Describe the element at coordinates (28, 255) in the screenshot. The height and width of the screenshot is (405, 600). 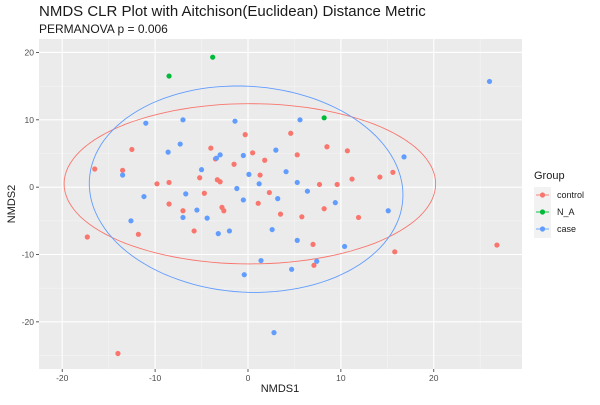
I see `y-tick-label: -10` at that location.